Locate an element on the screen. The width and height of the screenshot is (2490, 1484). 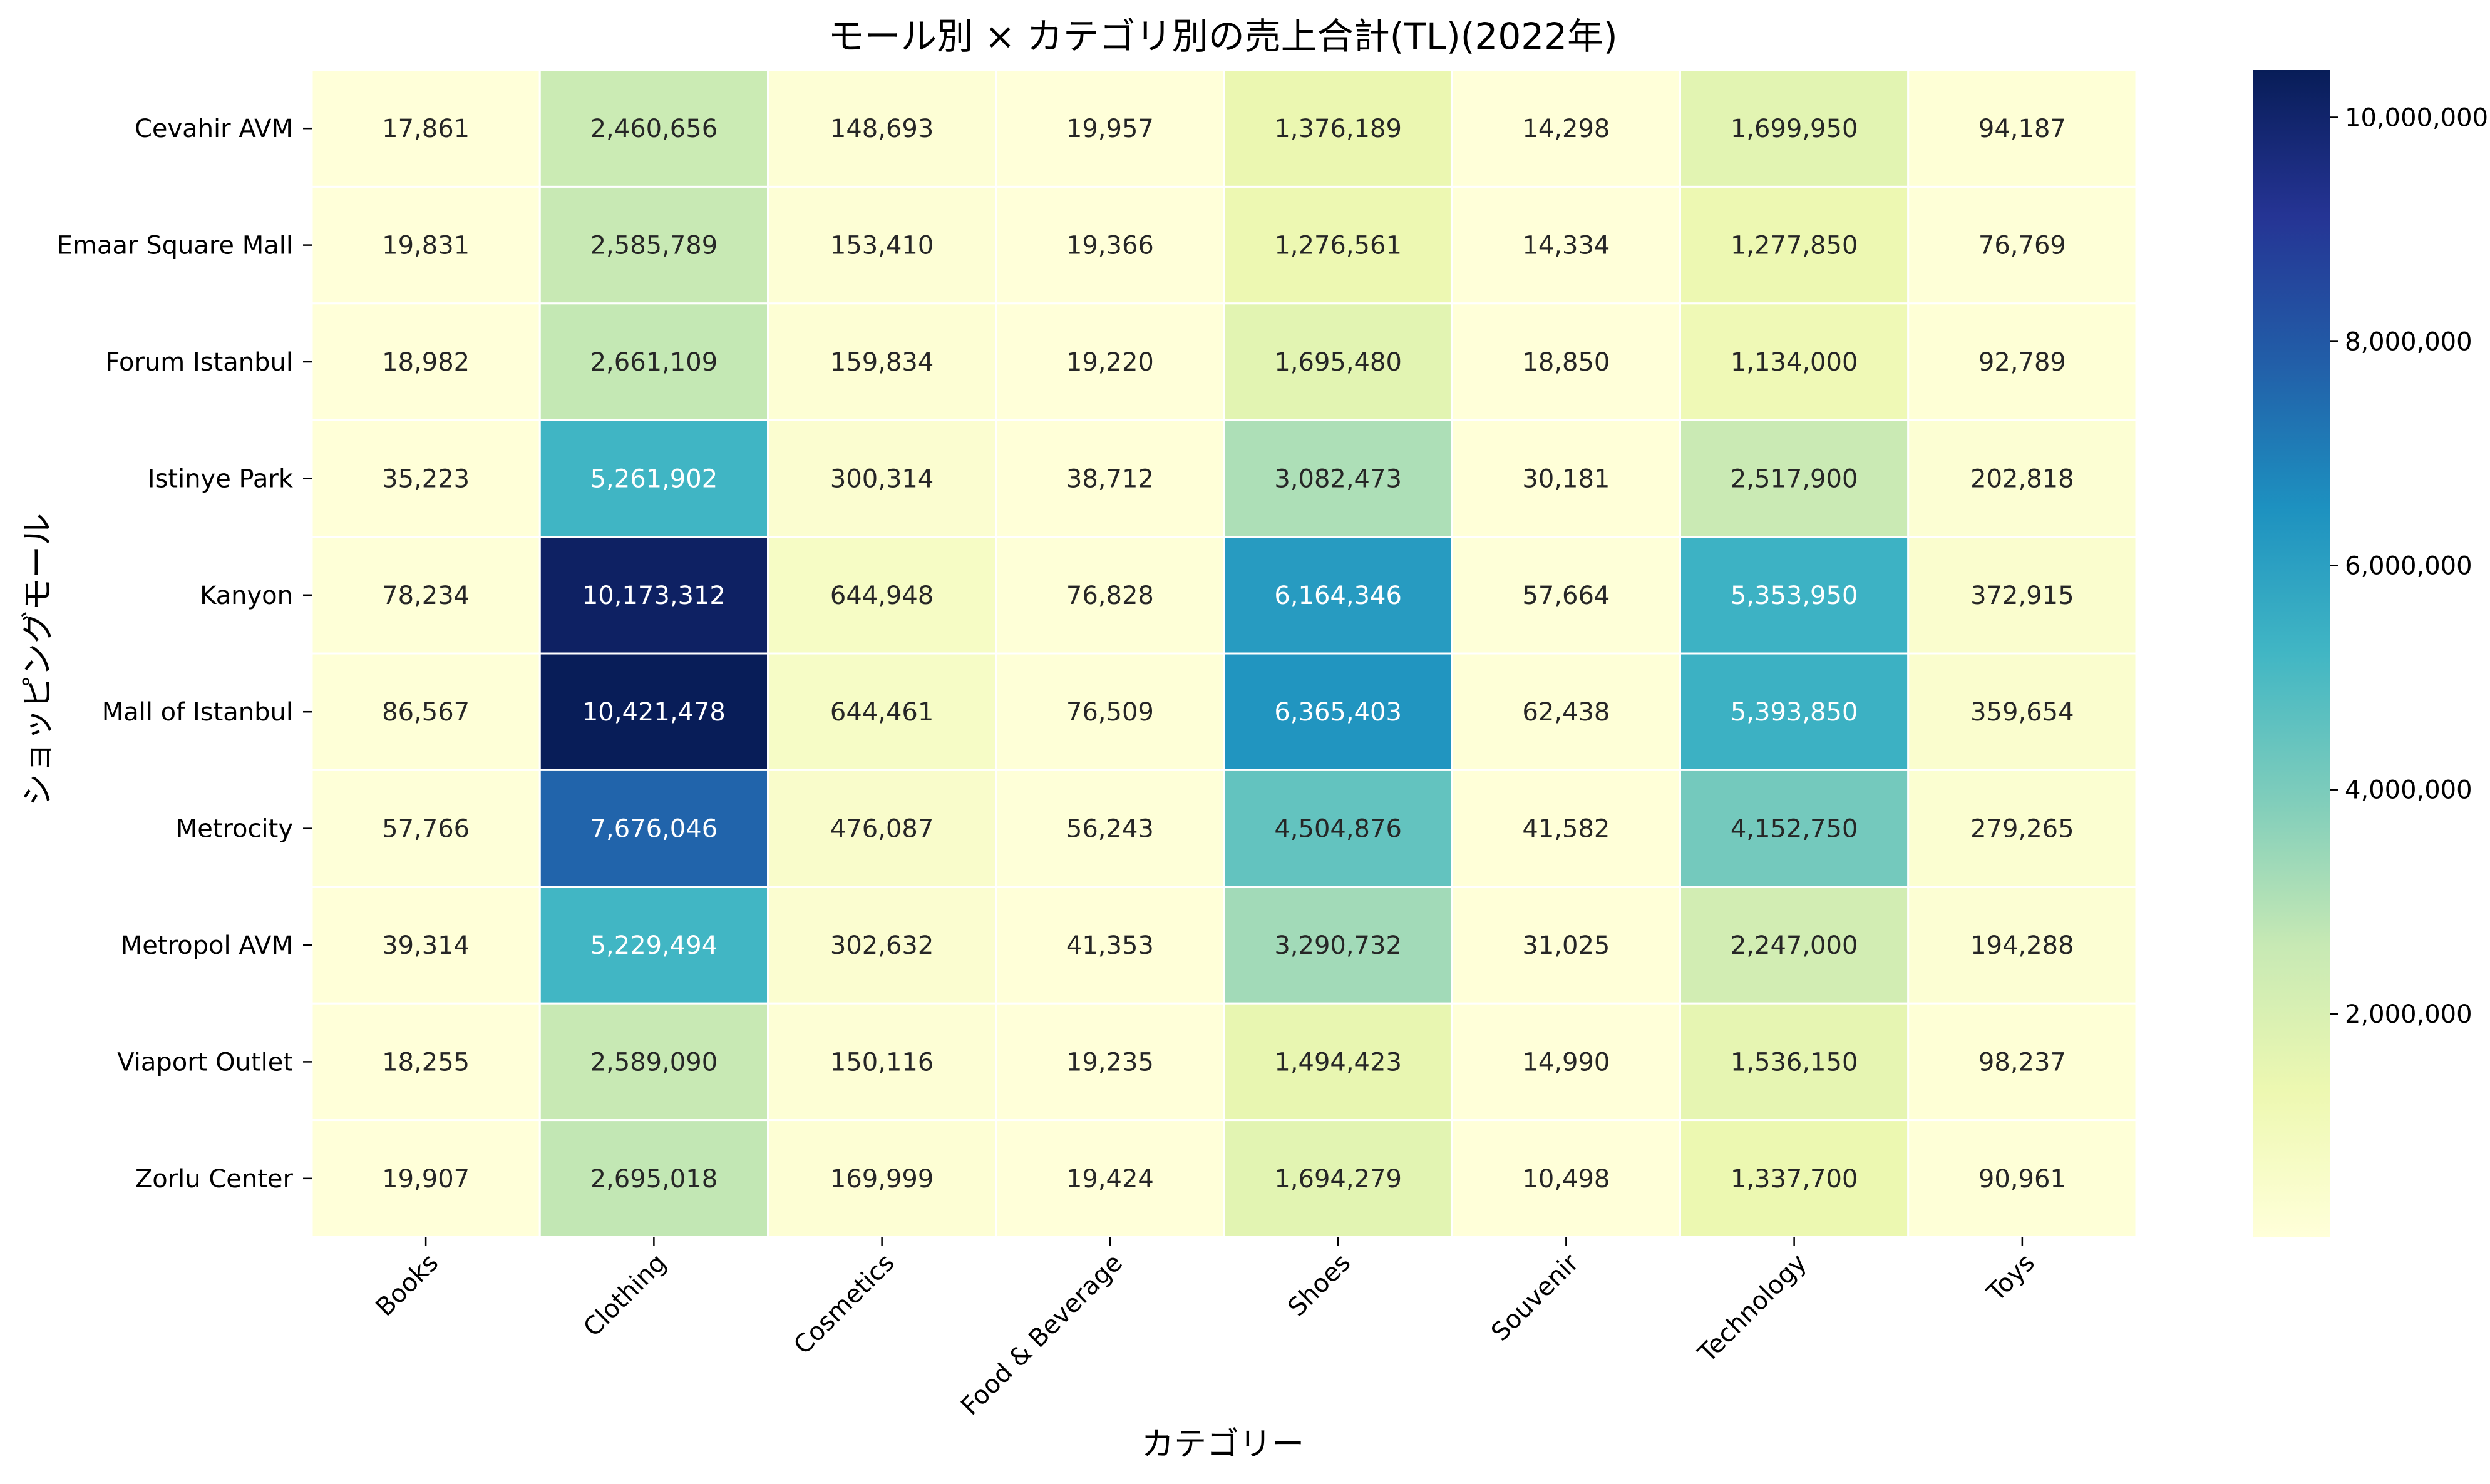
cell-value-label: 644,461 is located at coordinates (882, 712).